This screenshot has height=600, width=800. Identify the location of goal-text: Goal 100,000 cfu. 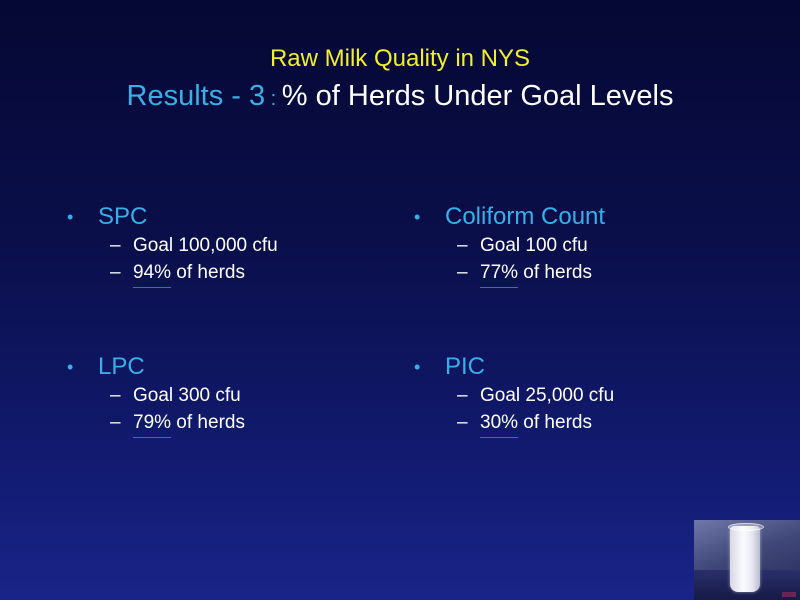
(205, 245).